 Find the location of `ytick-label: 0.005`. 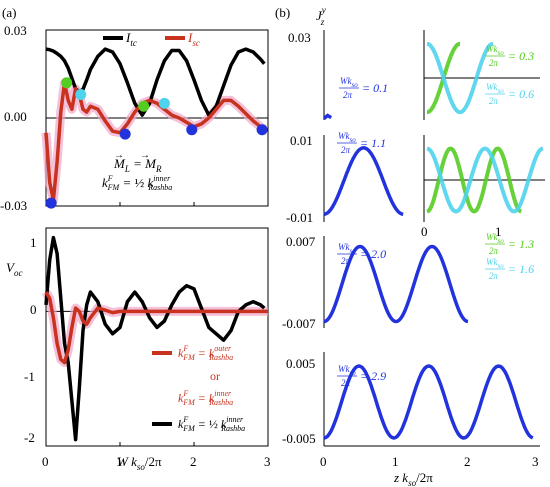

ytick-label: 0.005 is located at coordinates (300, 363).